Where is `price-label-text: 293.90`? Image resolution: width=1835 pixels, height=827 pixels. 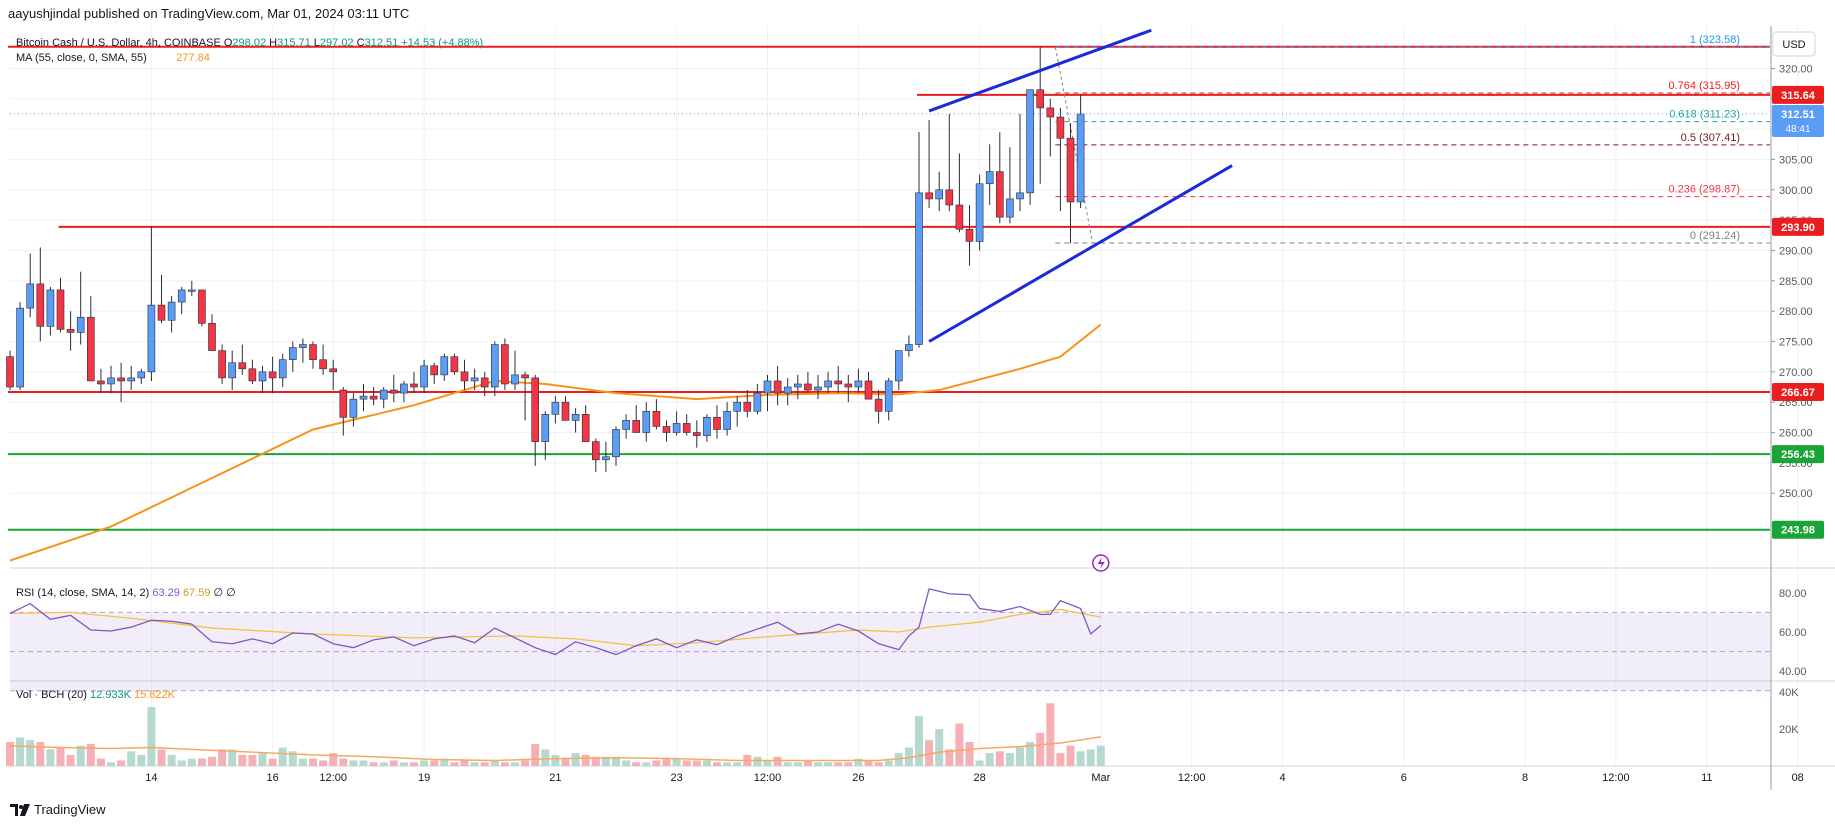 price-label-text: 293.90 is located at coordinates (1798, 228).